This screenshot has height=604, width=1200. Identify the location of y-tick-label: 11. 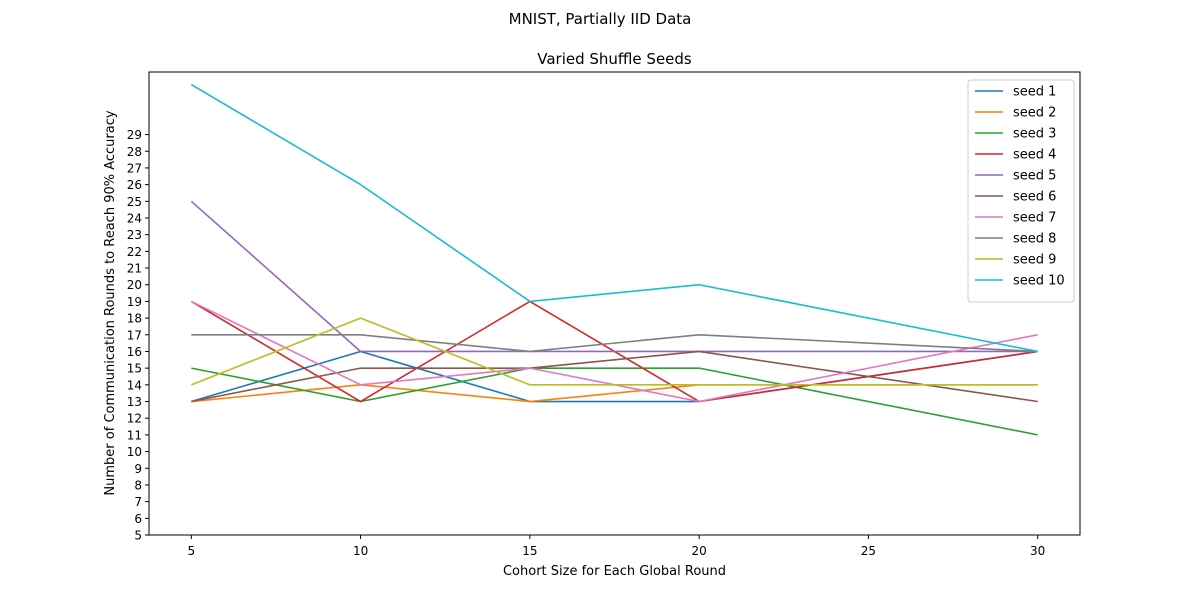
(134, 435).